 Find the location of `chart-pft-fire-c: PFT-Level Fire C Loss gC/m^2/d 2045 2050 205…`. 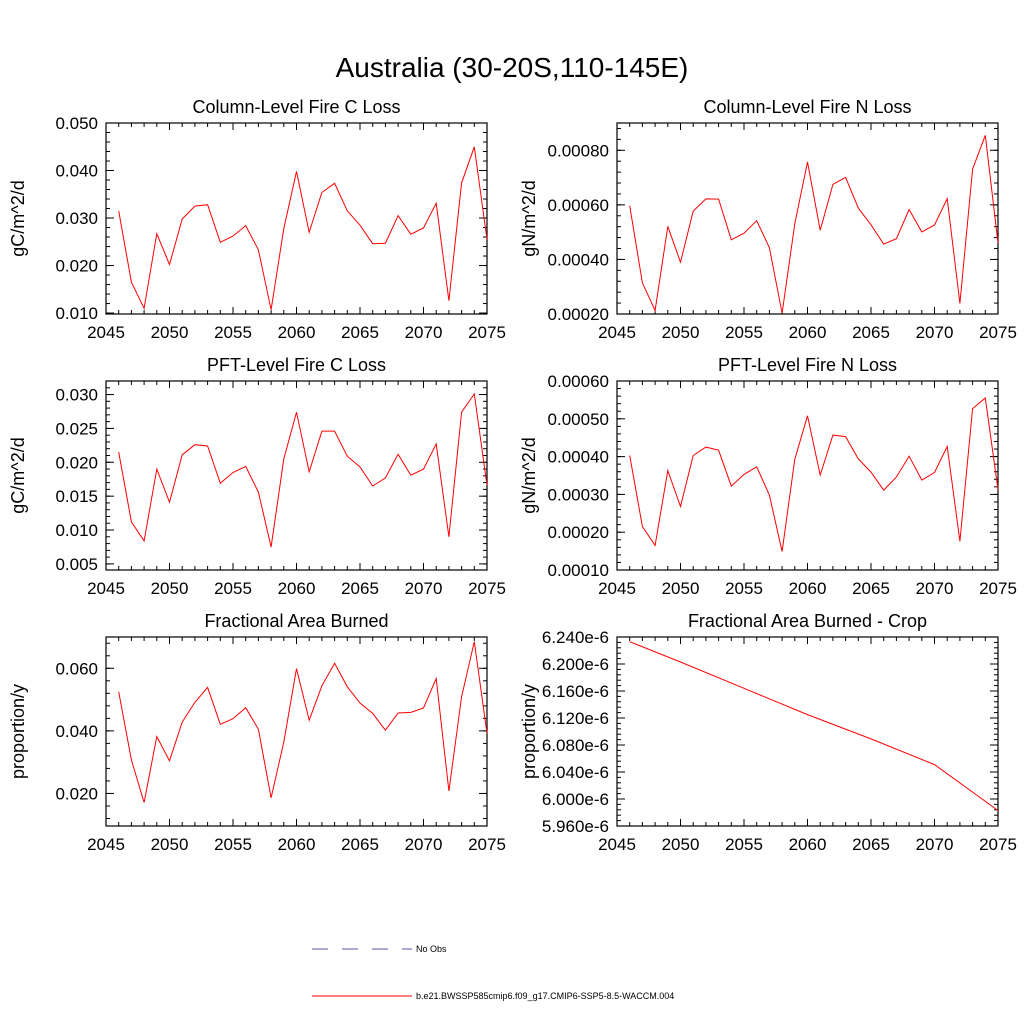

chart-pft-fire-c: PFT-Level Fire C Loss gC/m^2/d 2045 2050 205… is located at coordinates (257, 476).